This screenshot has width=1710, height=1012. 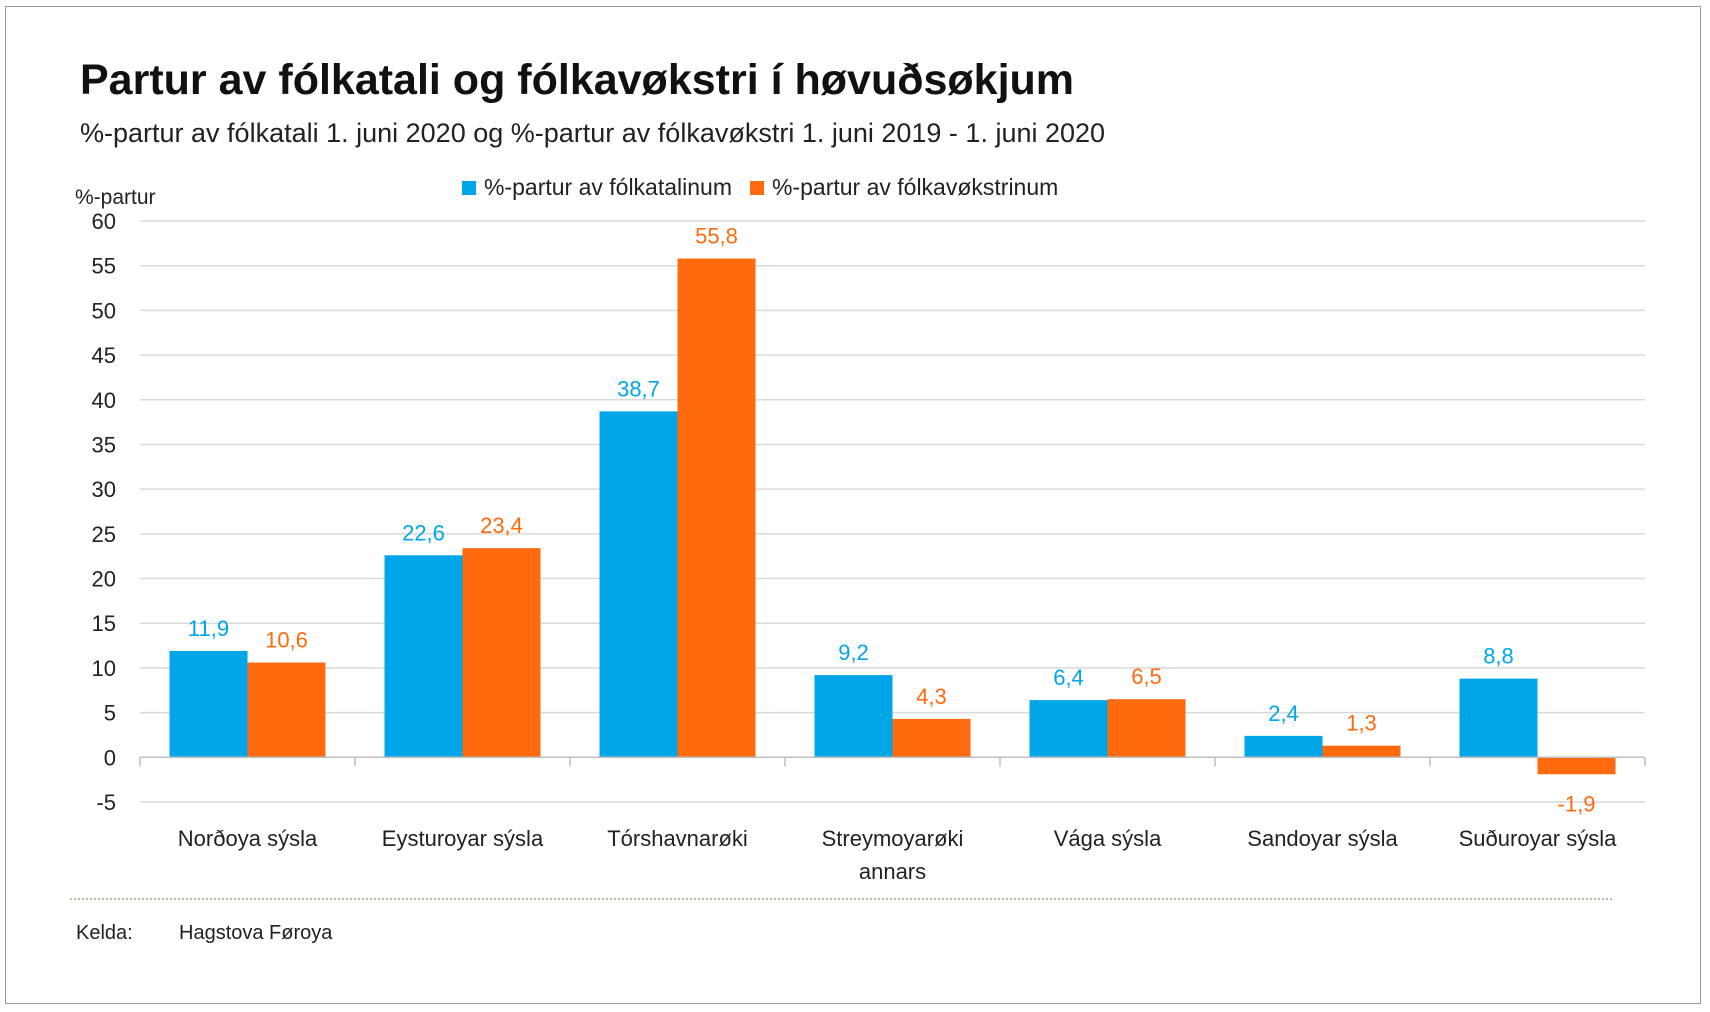 What do you see at coordinates (757, 187) in the screenshot?
I see `legend-swatch-growth` at bounding box center [757, 187].